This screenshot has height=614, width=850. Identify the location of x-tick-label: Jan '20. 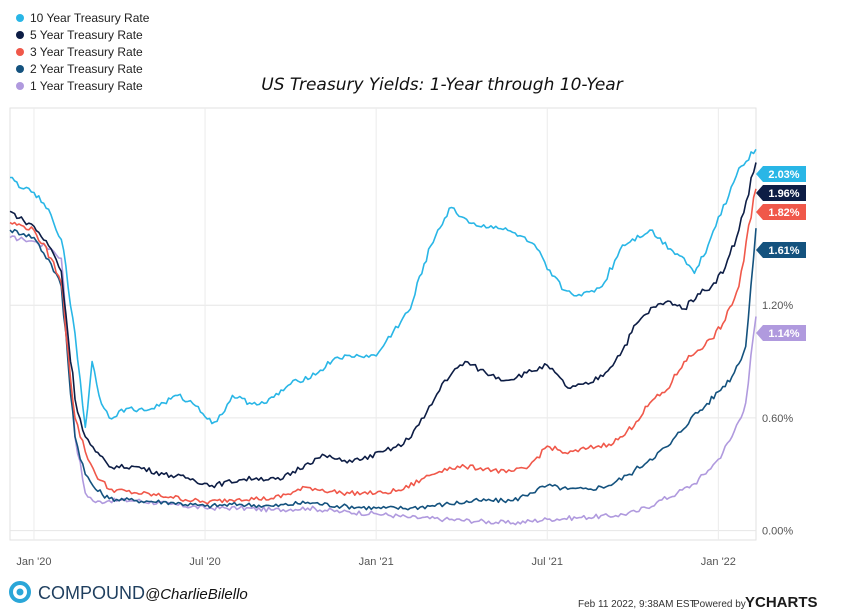
(33, 562).